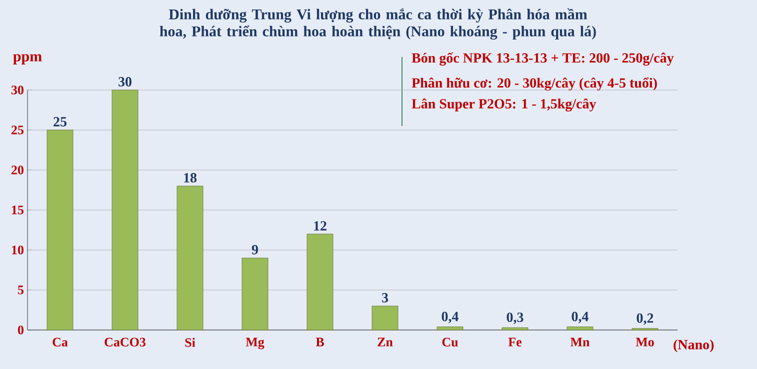 The height and width of the screenshot is (369, 757). Describe the element at coordinates (378, 24) in the screenshot. I see `chart-title: Dinh dưỡng Trung Vi lượng cho mắc ca thời kỳ Phân hóa mầm hoa, Phát triển chùm hoa hoàn thiện (Nano khoáng - phun qua lá)` at that location.